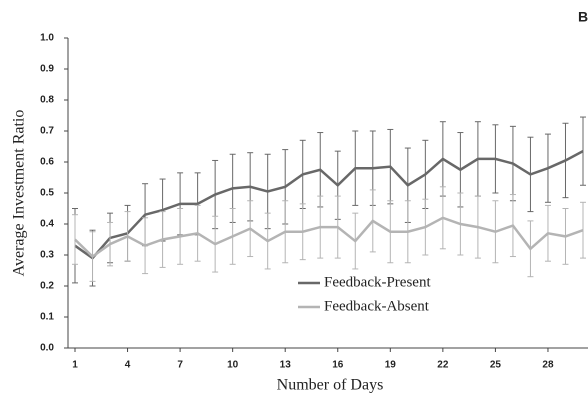  Describe the element at coordinates (443, 365) in the screenshot. I see `x-tick-label: 22` at that location.